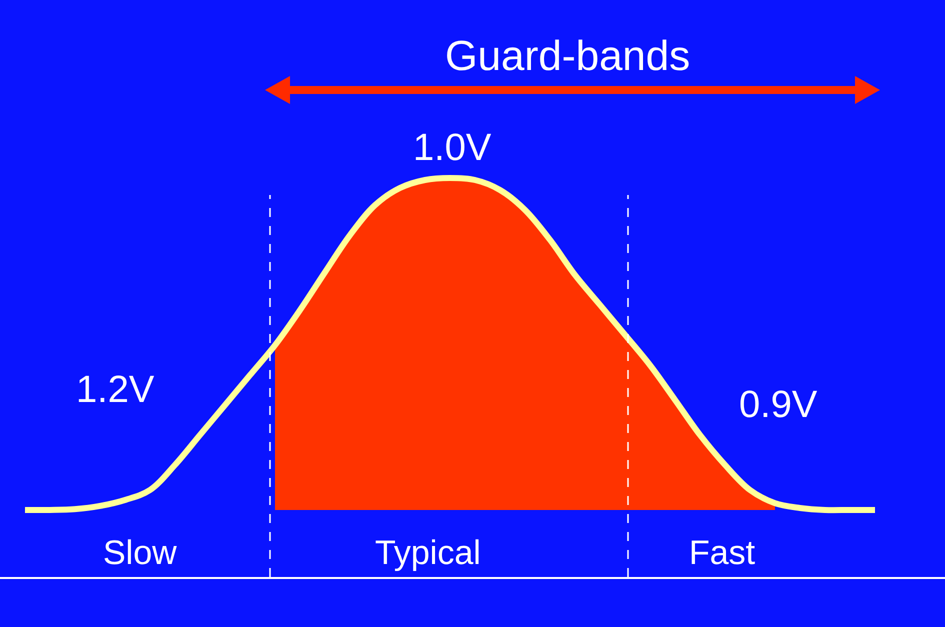 The image size is (945, 627). What do you see at coordinates (452, 148) in the screenshot?
I see `text: 1.0V` at bounding box center [452, 148].